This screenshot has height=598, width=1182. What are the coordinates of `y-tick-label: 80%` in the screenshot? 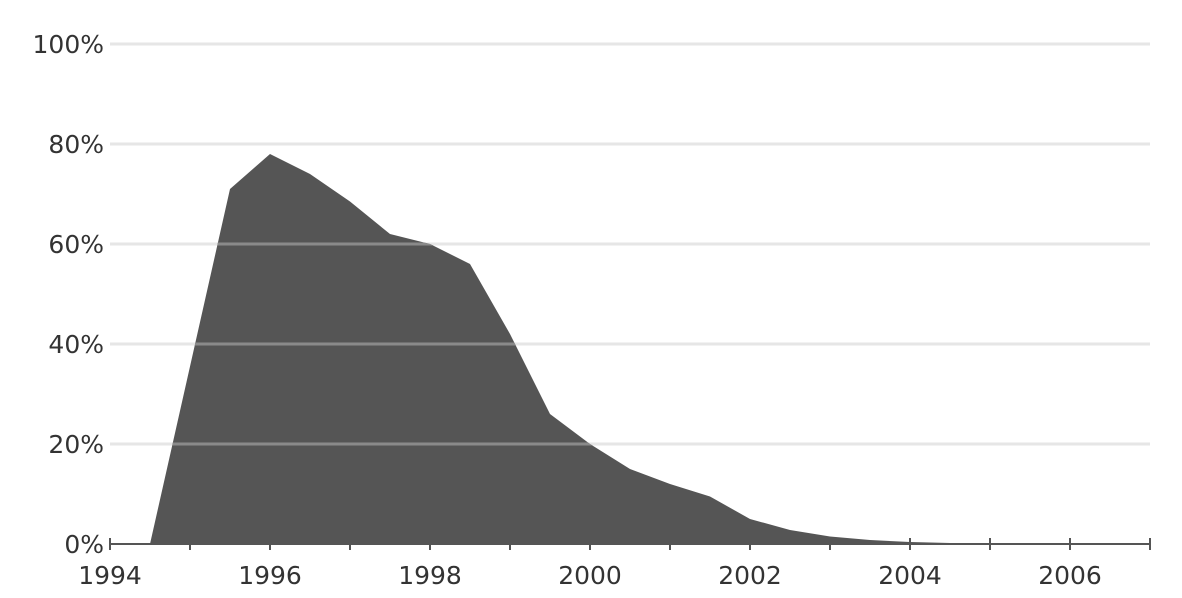 It's located at (76, 144).